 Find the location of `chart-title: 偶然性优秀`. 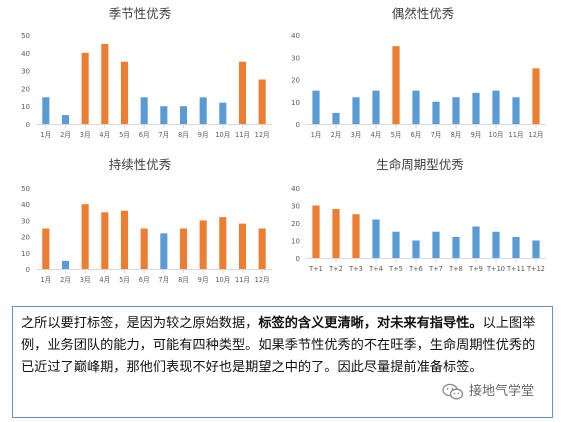

chart-title: 偶然性优秀 is located at coordinates (423, 13).